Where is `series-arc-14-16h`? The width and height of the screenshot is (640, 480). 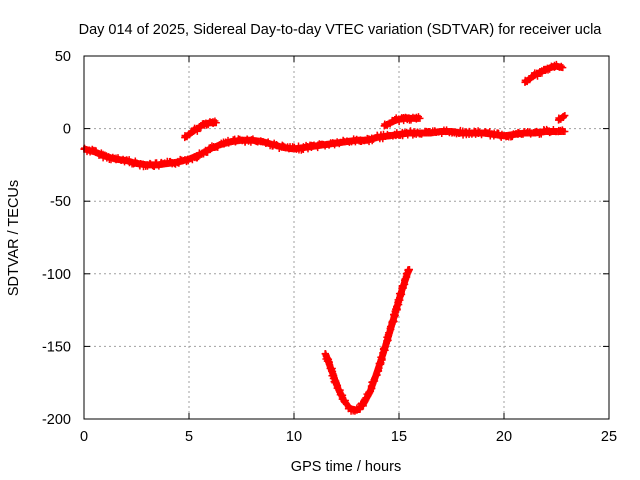 series-arc-14-16h is located at coordinates (402, 121).